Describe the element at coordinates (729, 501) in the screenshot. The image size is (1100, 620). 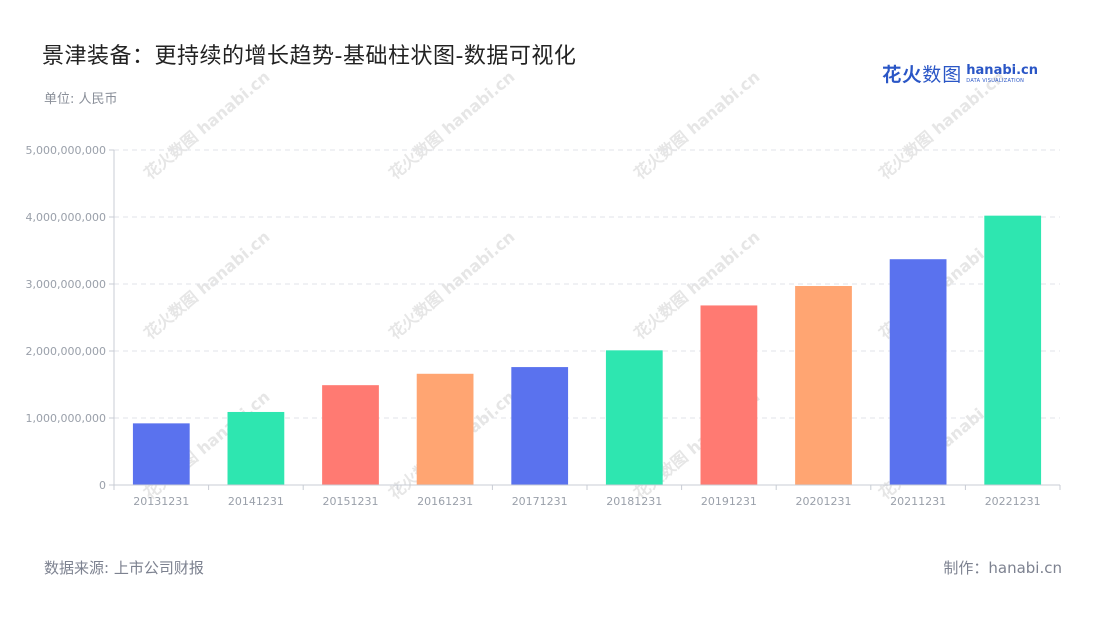
I see `x-tick-label: 20191231` at that location.